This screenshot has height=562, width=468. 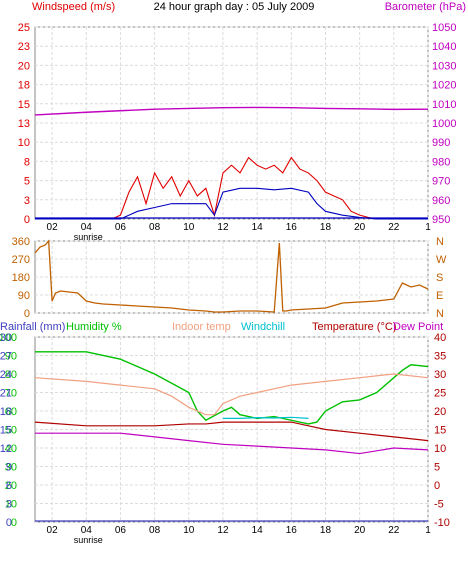 I want to click on wind-xtick-18: 18, so click(x=326, y=227).